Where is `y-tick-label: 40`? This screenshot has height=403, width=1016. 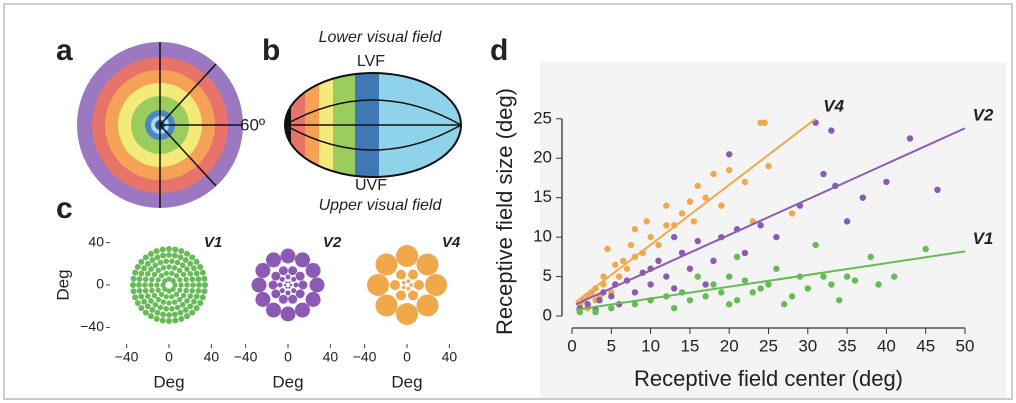 y-tick-label: 40 is located at coordinates (96, 241).